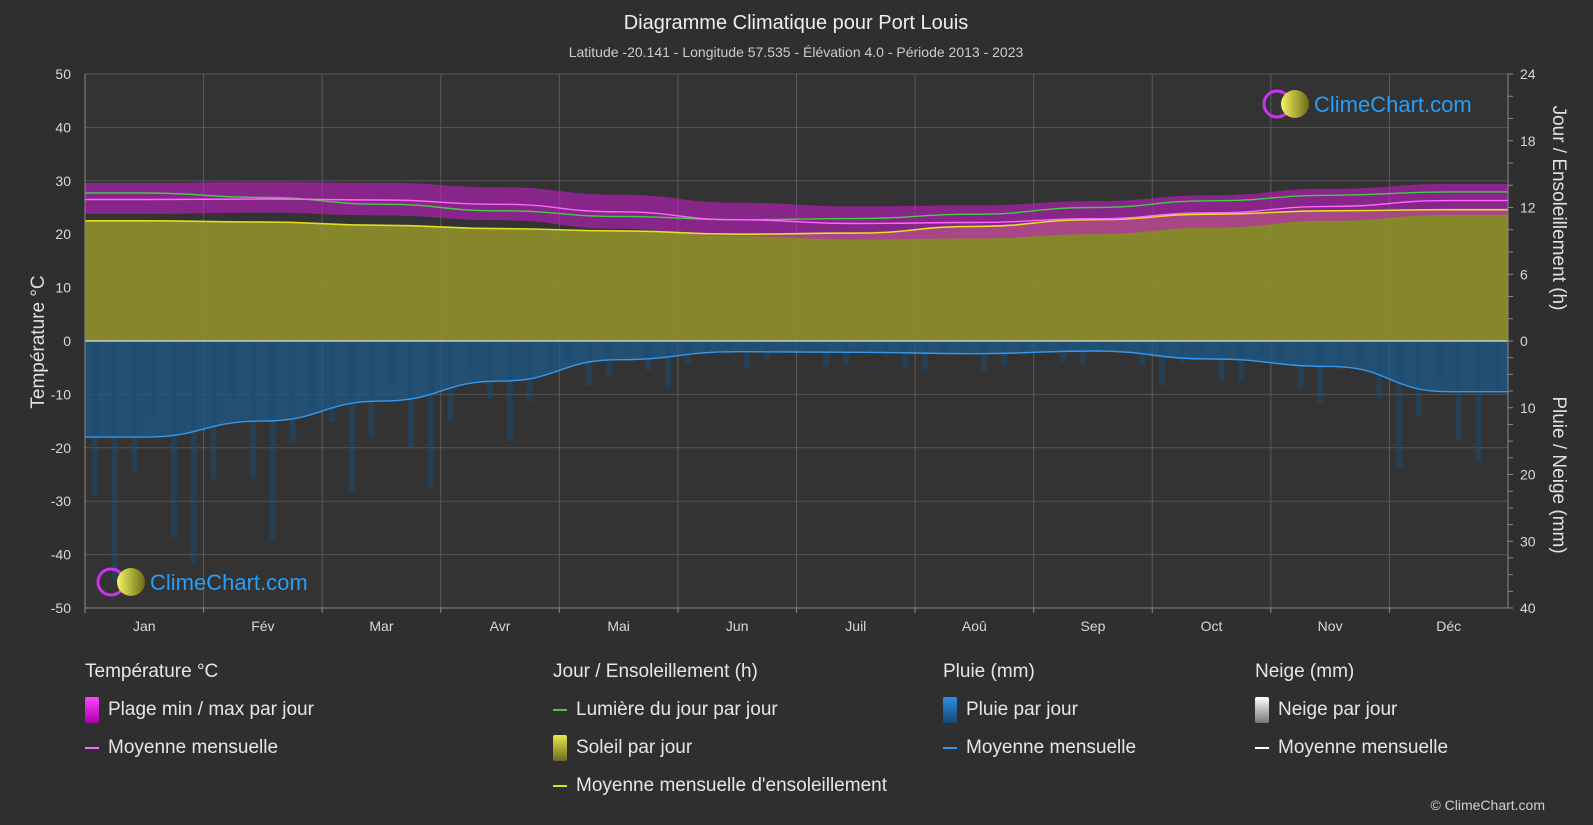 This screenshot has width=1593, height=825. What do you see at coordinates (1528, 141) in the screenshot?
I see `y-right-top-tick-label: 18` at bounding box center [1528, 141].